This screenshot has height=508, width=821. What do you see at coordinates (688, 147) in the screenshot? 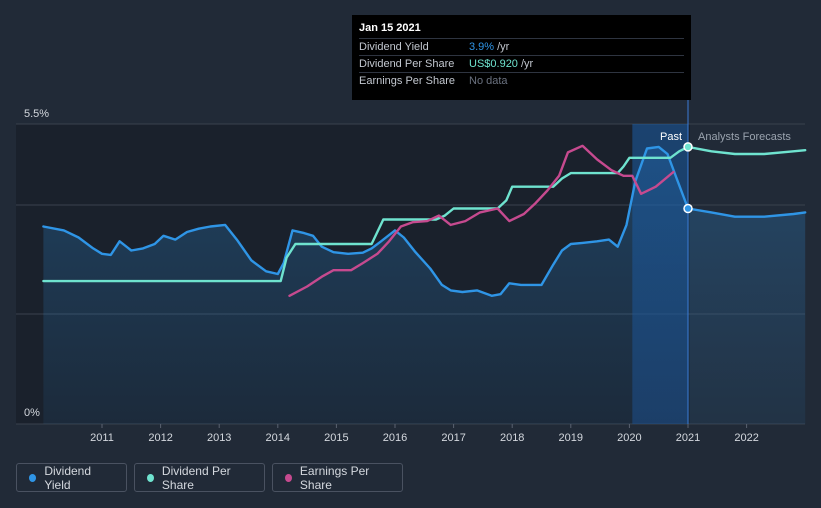
I see `dividend-per-share-marker` at bounding box center [688, 147].